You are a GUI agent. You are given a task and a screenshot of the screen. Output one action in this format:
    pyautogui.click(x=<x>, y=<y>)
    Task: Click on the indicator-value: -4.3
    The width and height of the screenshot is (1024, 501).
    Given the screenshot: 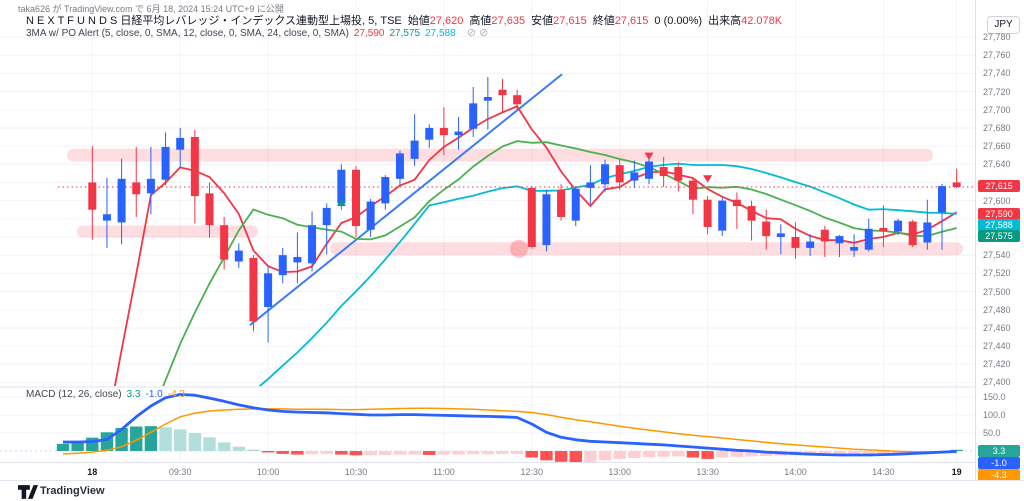 What is the action you would take?
    pyautogui.click(x=176, y=394)
    